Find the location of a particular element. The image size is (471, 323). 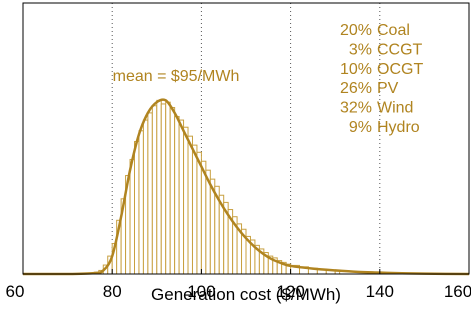

x-tick-label: 60 is located at coordinates (15, 291).